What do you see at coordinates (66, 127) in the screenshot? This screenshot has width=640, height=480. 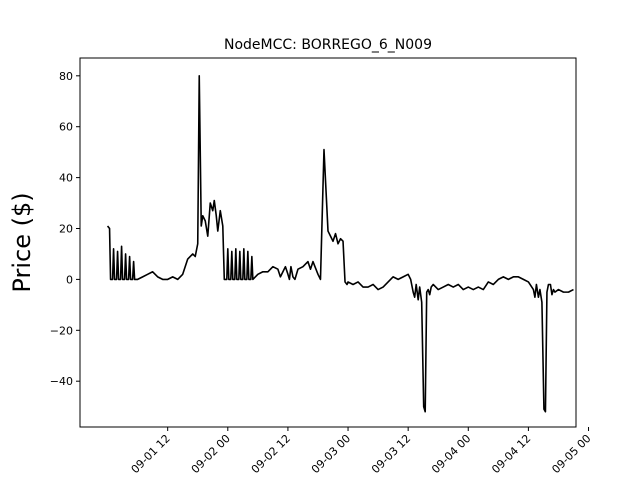 I see `y-tick-label: 60` at bounding box center [66, 127].